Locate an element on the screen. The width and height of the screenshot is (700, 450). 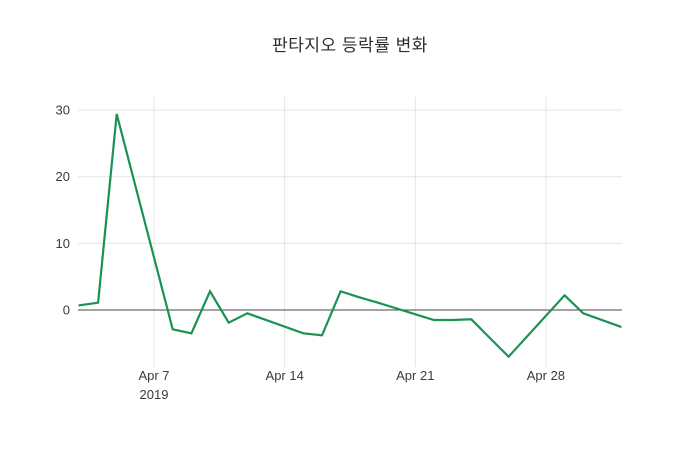
chart-title: 판타지오 등락률 변화 is located at coordinates (350, 45).